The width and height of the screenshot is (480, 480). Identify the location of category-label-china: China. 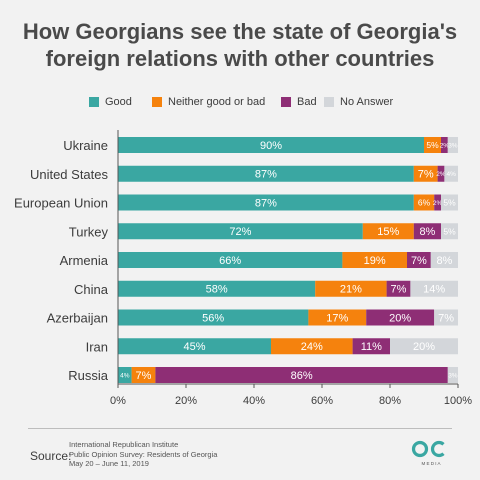
(91, 289).